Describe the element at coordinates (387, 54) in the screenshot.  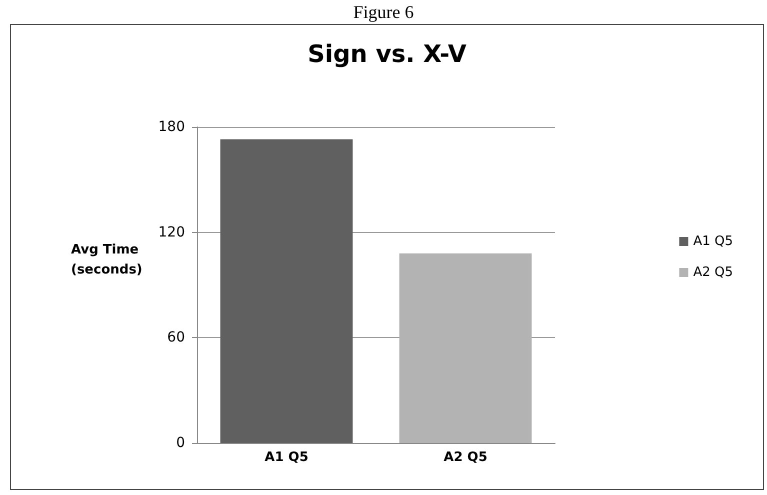
I see `chart-title: Sign vs. X-V` at that location.